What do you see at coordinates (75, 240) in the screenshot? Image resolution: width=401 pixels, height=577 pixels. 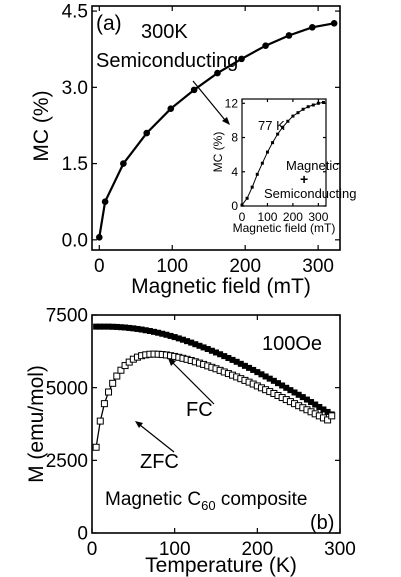 I see `panel-a-ytick-label: 0.0` at bounding box center [75, 240].